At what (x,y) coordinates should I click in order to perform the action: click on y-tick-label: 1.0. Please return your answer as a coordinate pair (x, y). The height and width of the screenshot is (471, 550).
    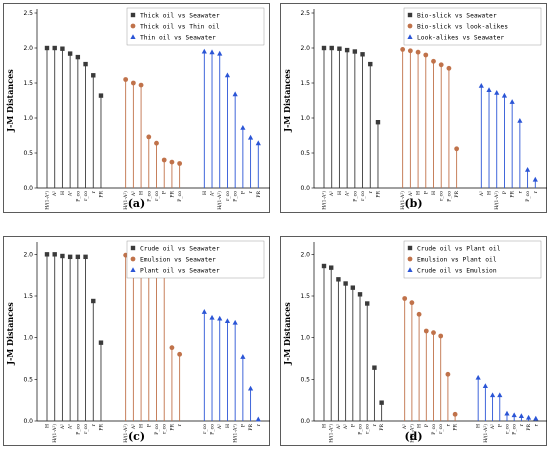
    Looking at the image, I should click on (28, 118).